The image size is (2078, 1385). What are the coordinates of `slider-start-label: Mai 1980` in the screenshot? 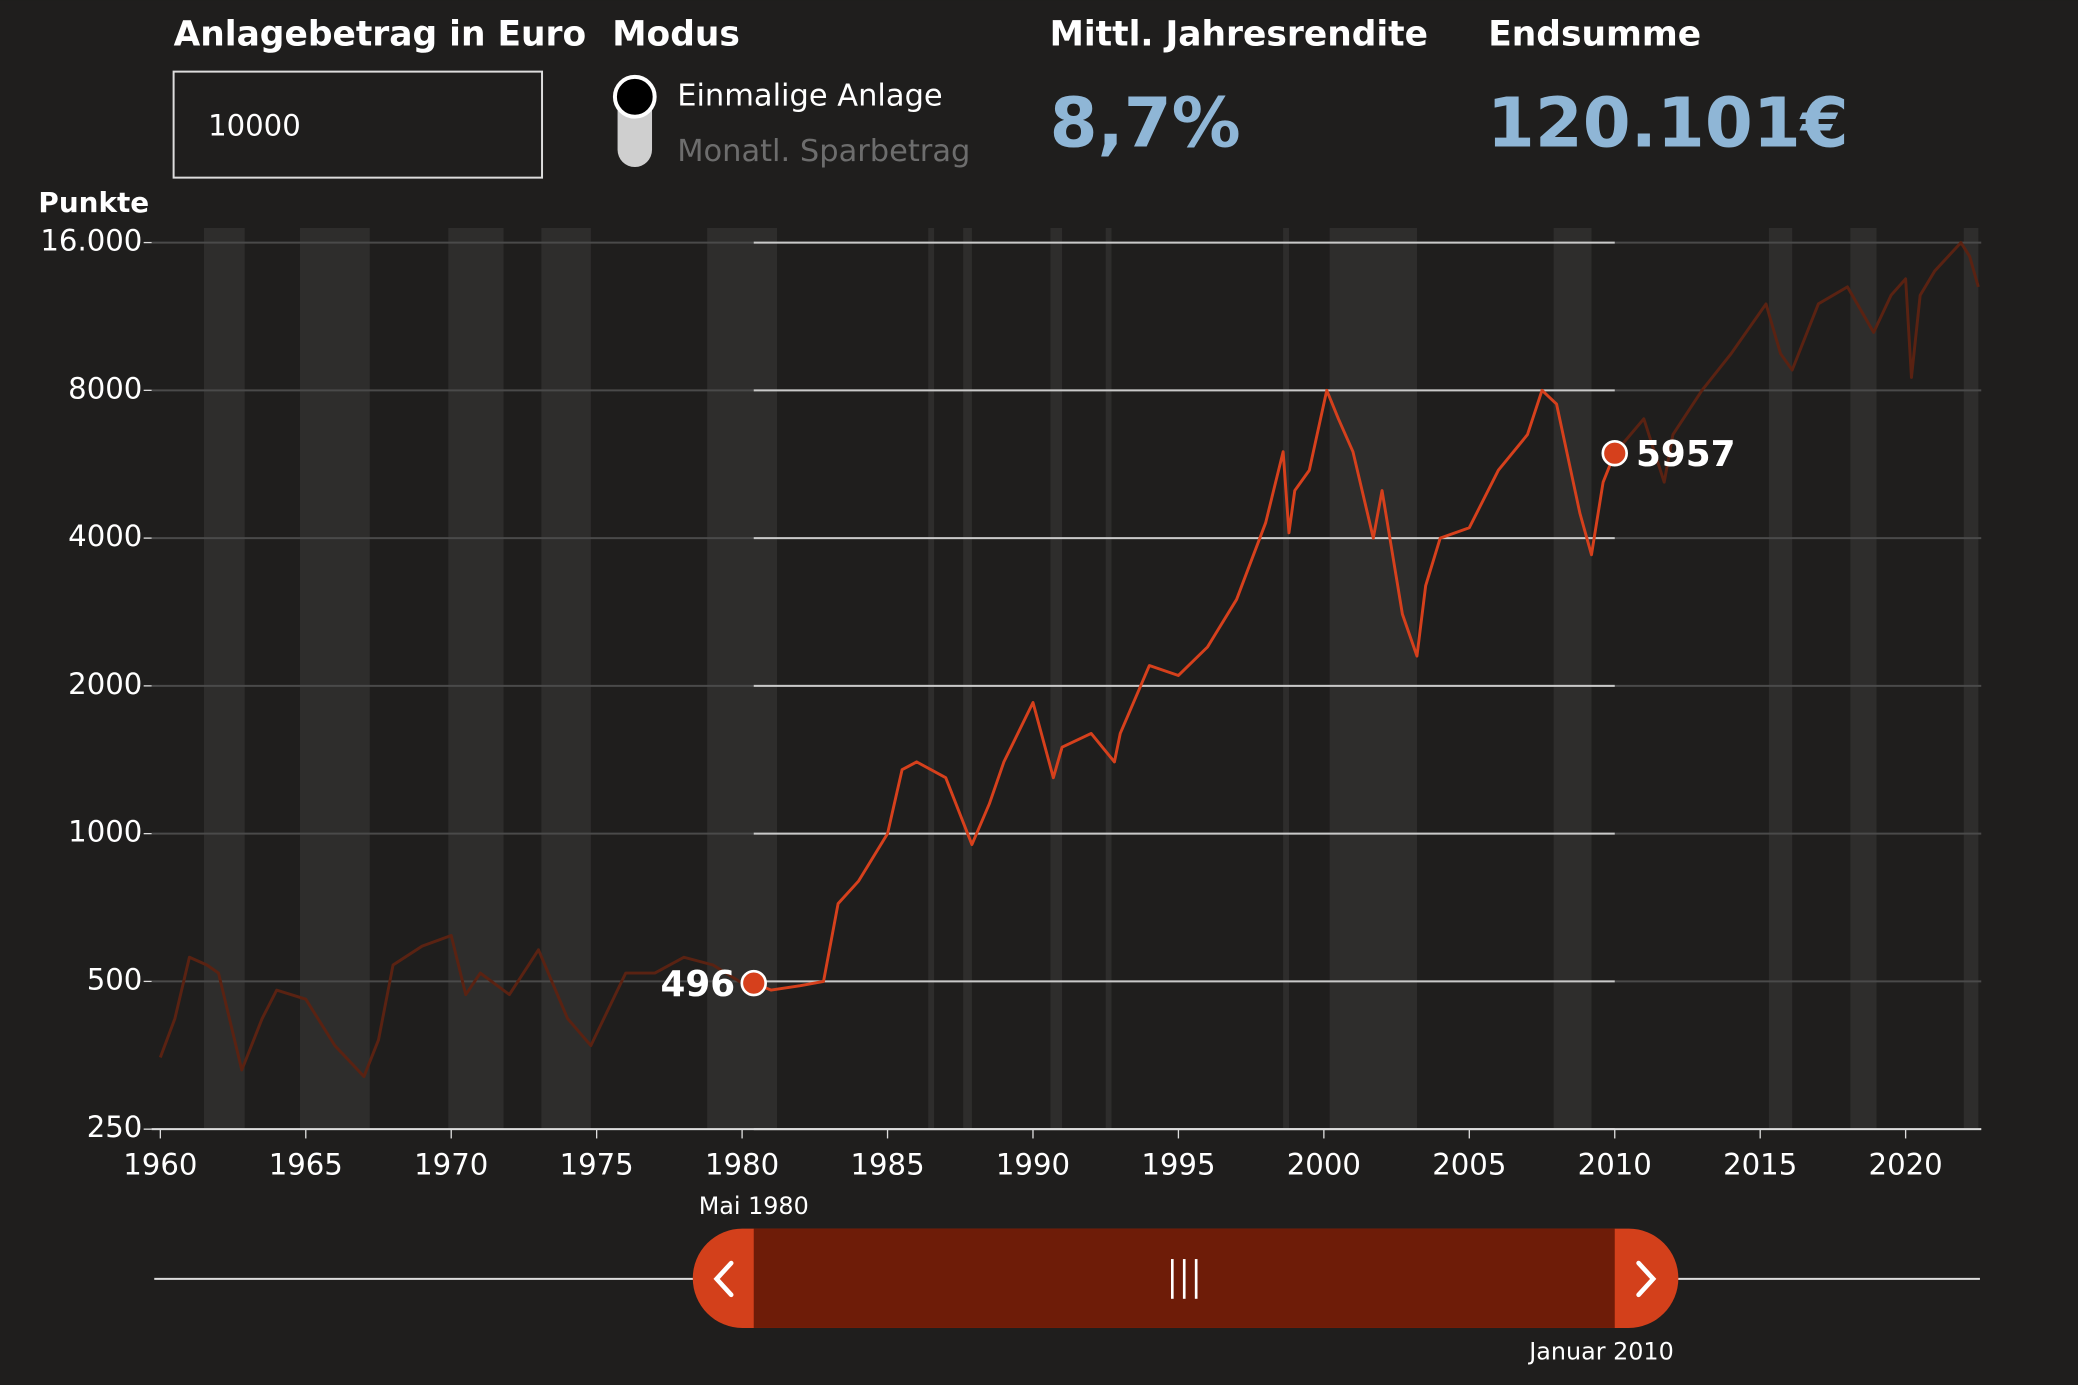 It's located at (754, 1206).